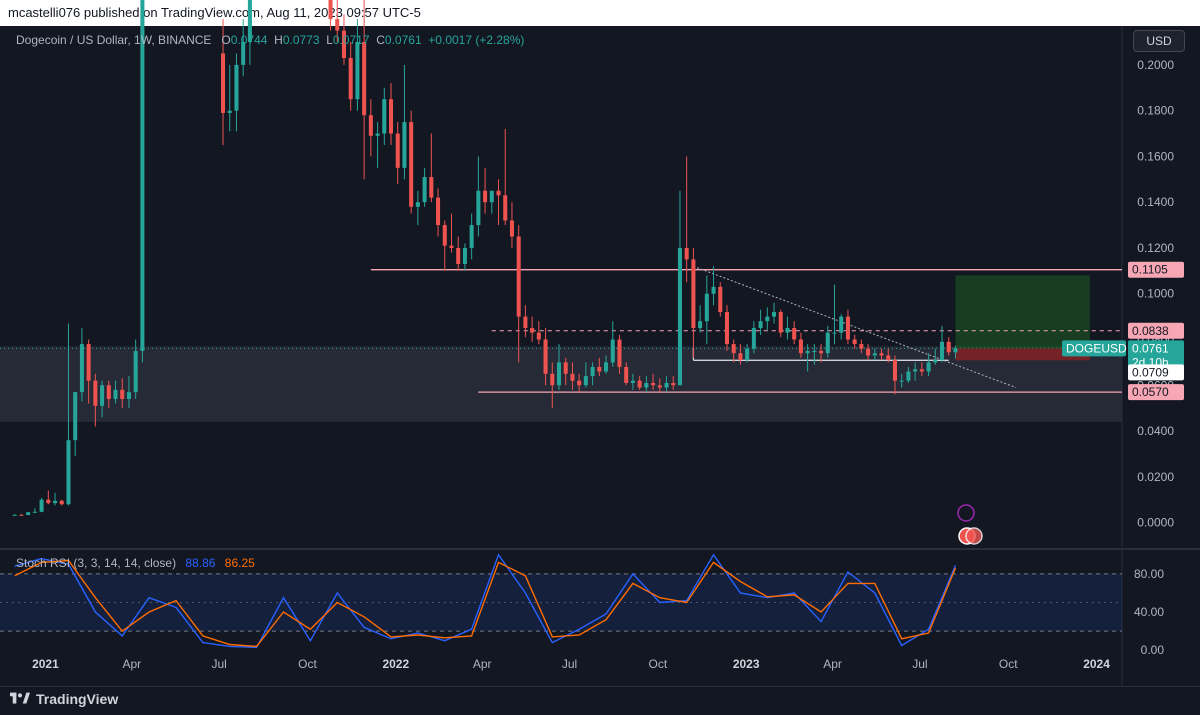 Image resolution: width=1200 pixels, height=715 pixels. What do you see at coordinates (200, 563) in the screenshot?
I see `stoch-k-value: 88.86` at bounding box center [200, 563].